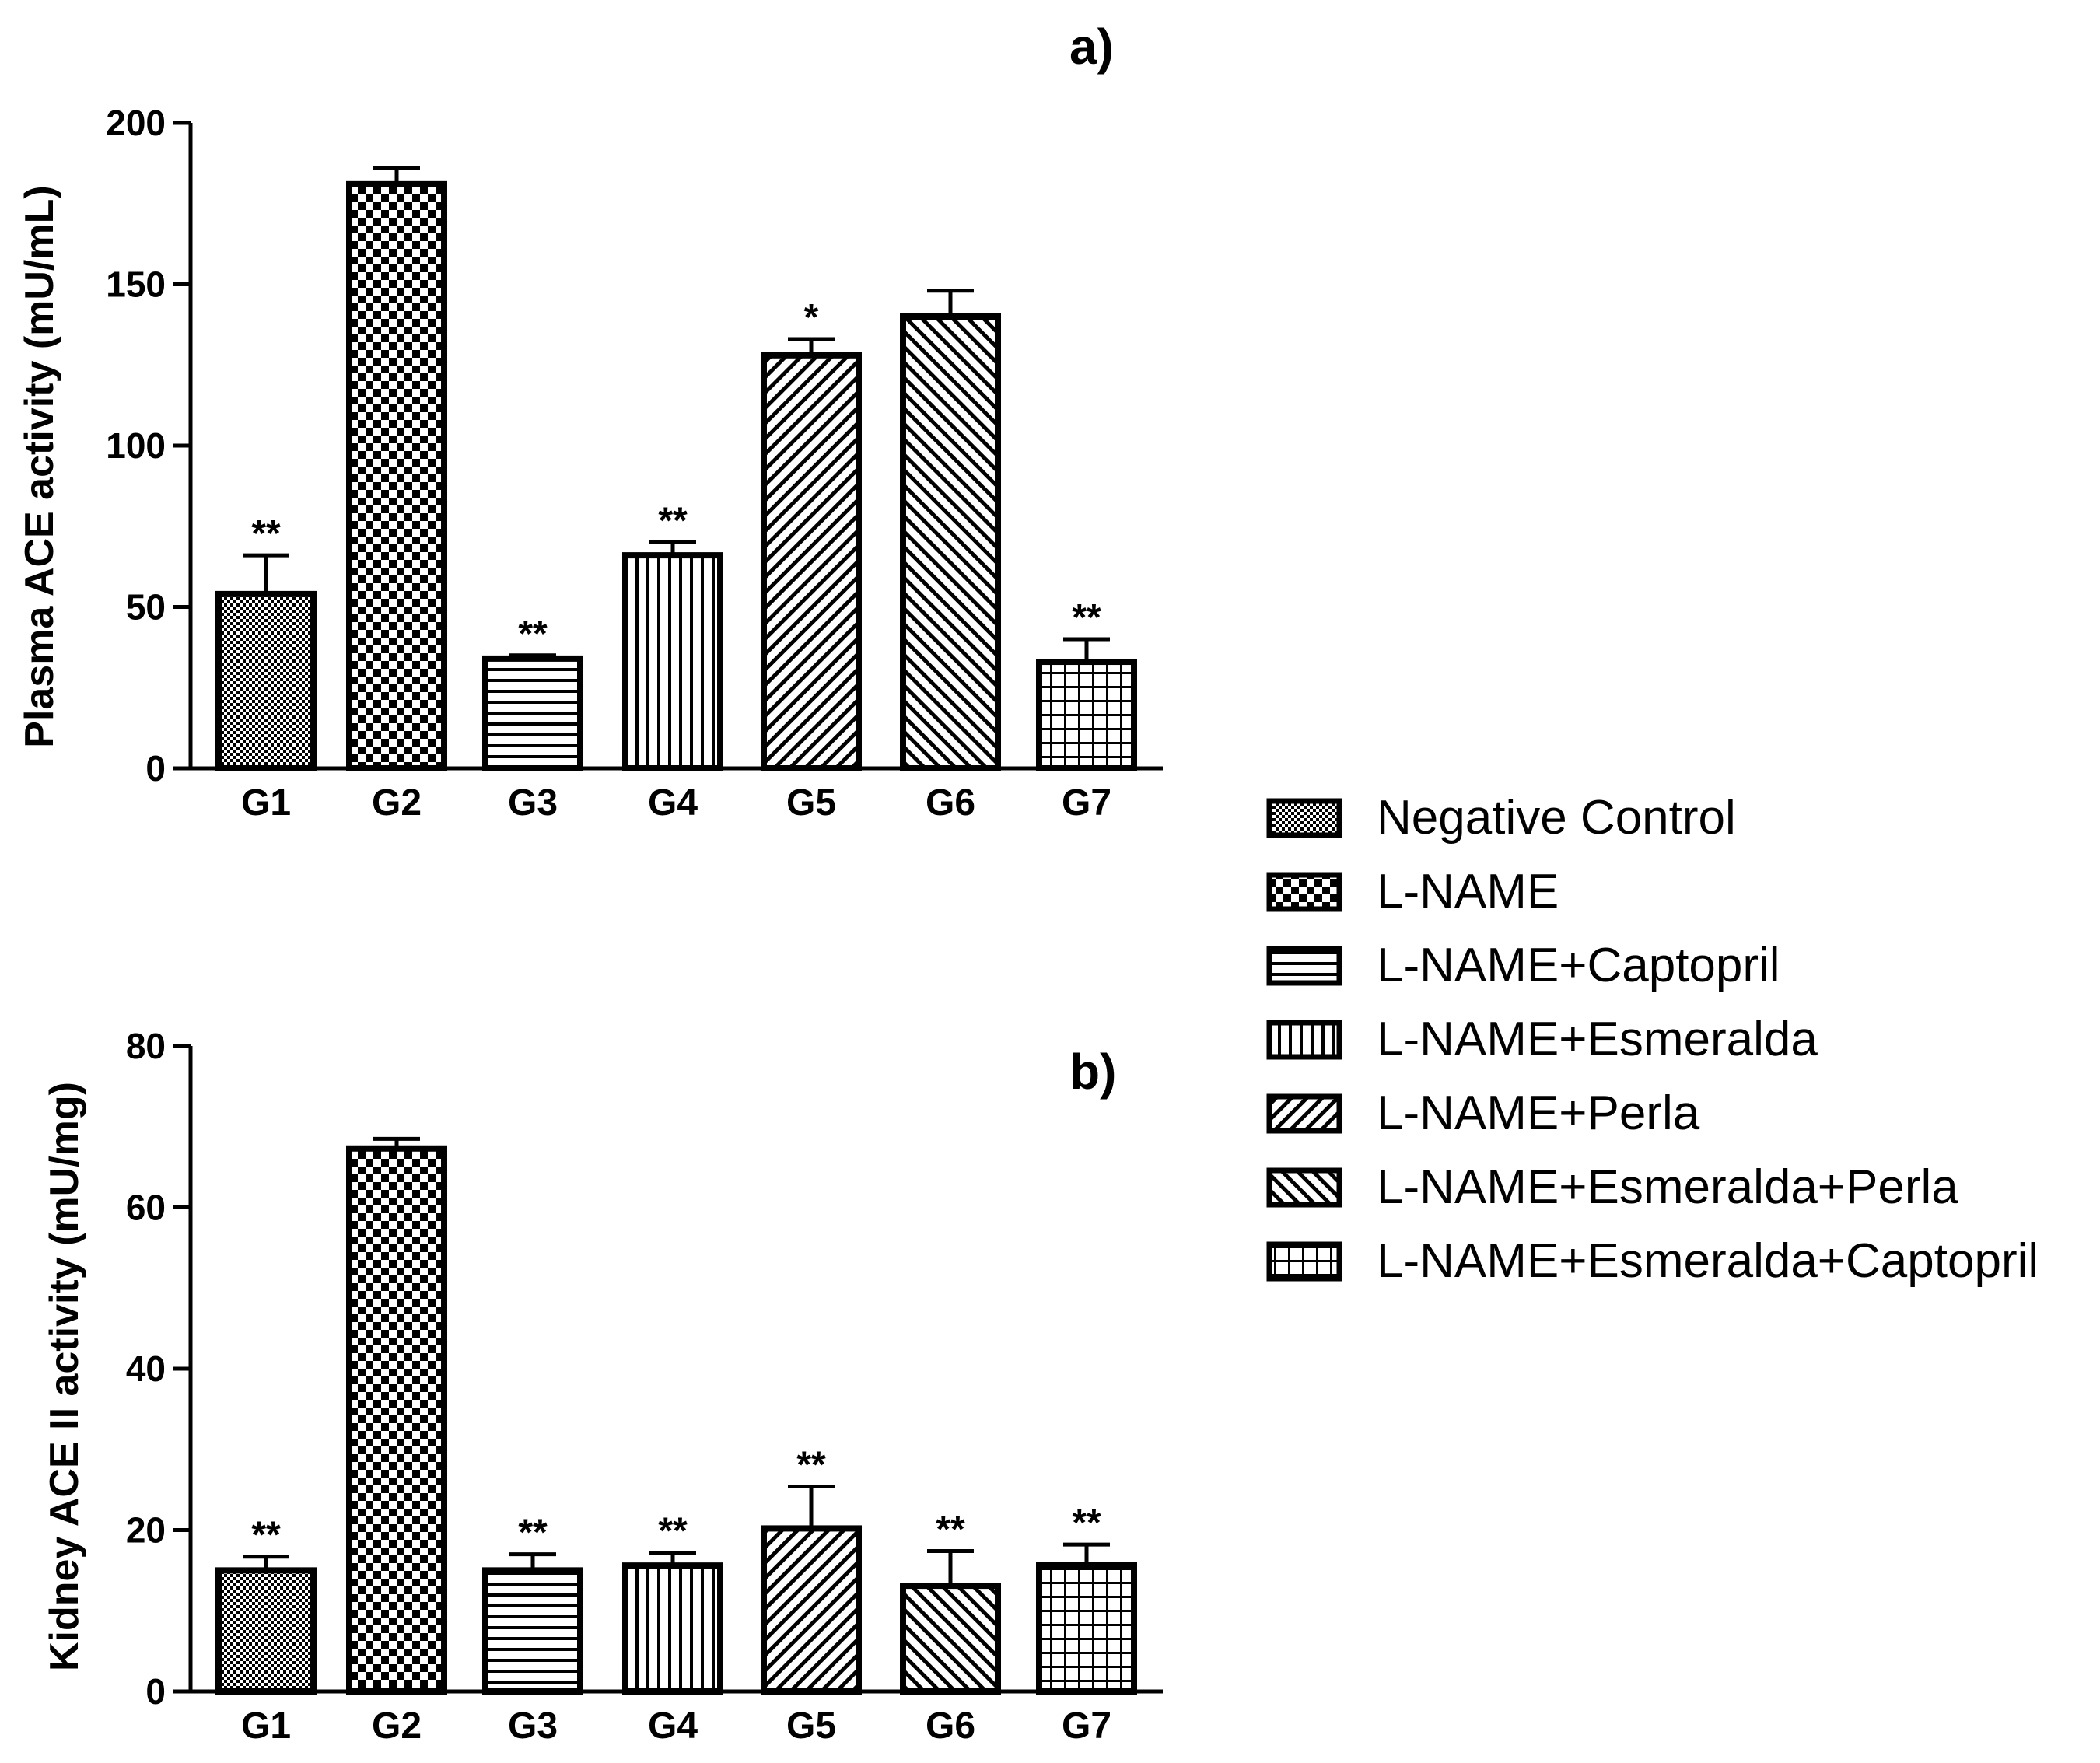  I want to click on panel-a-category-label: G3, so click(533, 803).